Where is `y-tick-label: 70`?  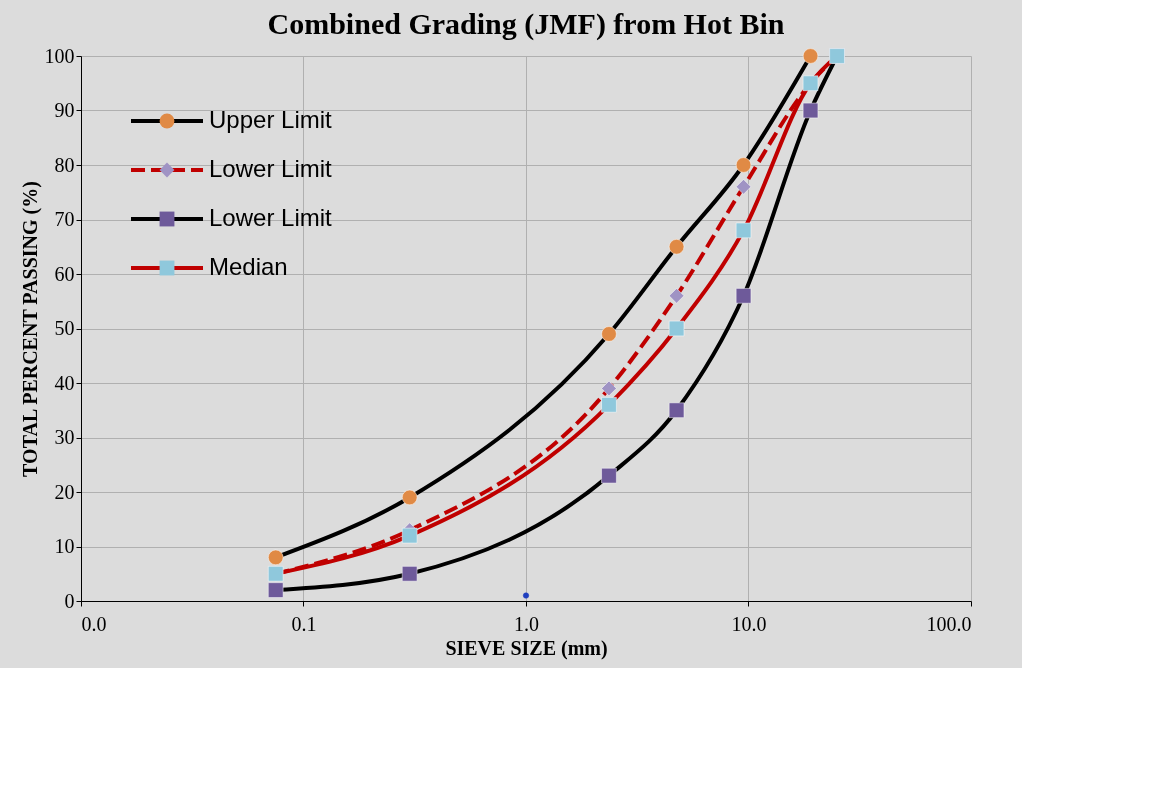 y-tick-label: 70 is located at coordinates (64, 219).